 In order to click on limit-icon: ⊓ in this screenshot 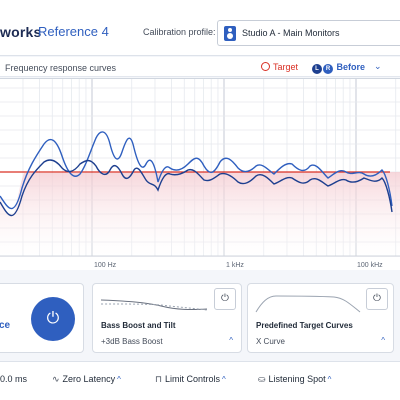, I will do `click(159, 379)`.